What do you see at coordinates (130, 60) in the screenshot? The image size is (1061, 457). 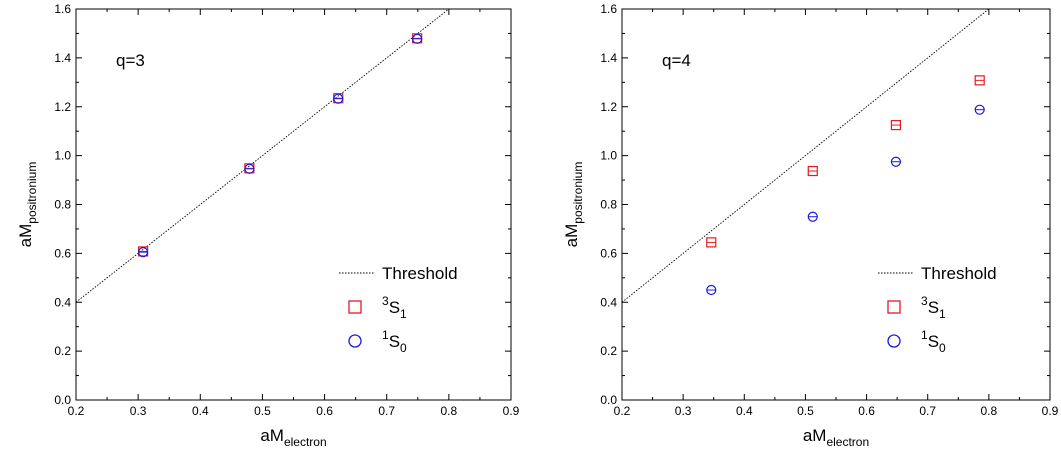 I see `panel-label: q=3` at bounding box center [130, 60].